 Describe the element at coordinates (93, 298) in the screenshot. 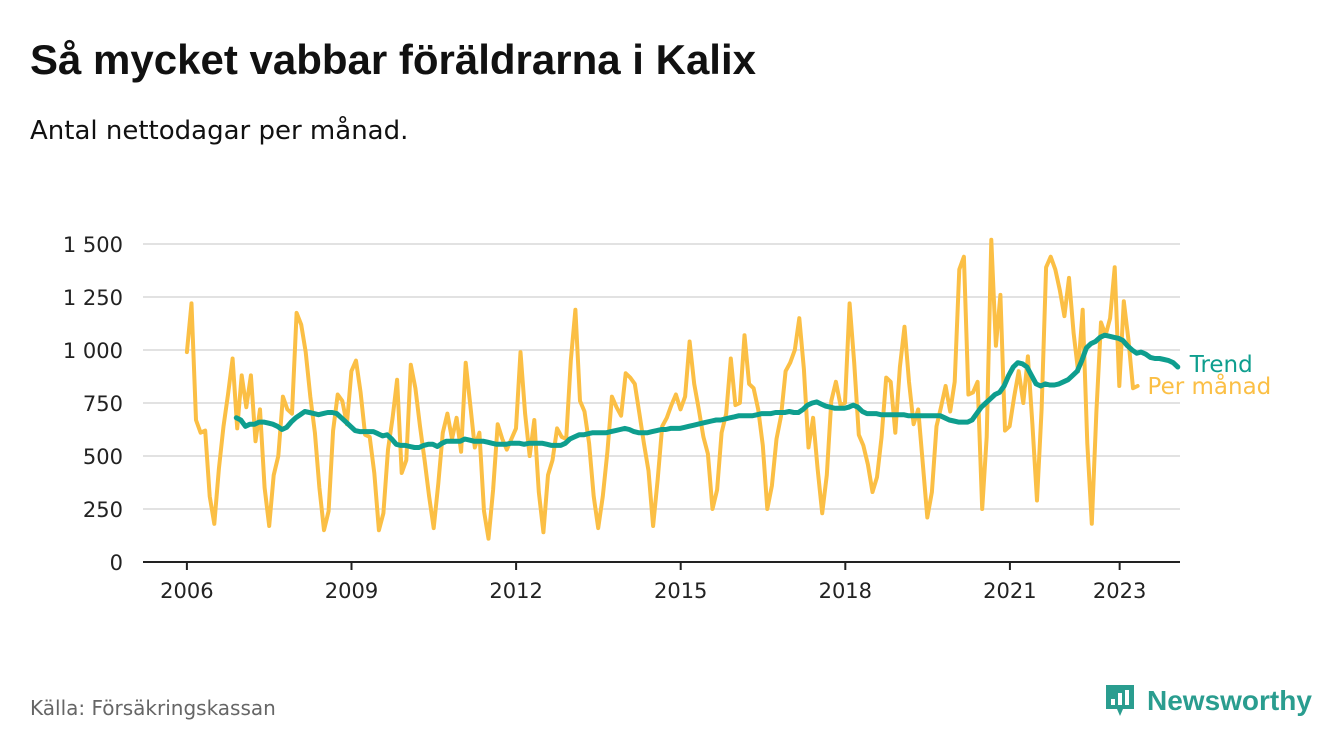

I see `y-tick-label: 1 250` at that location.